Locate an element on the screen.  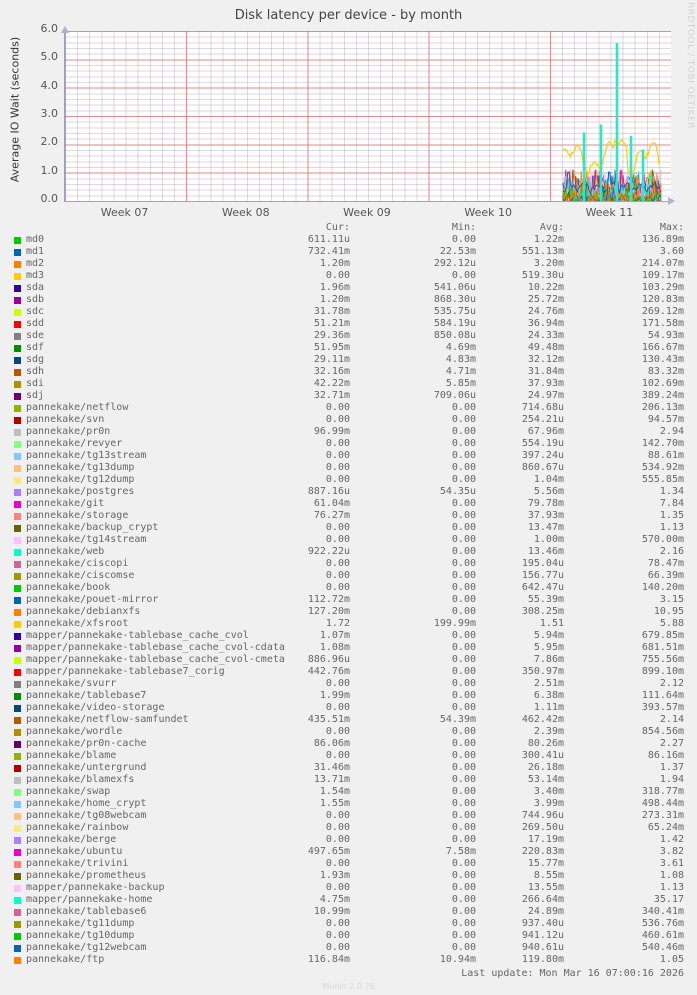
legend-value-avg: 13.55m is located at coordinates (545, 887).